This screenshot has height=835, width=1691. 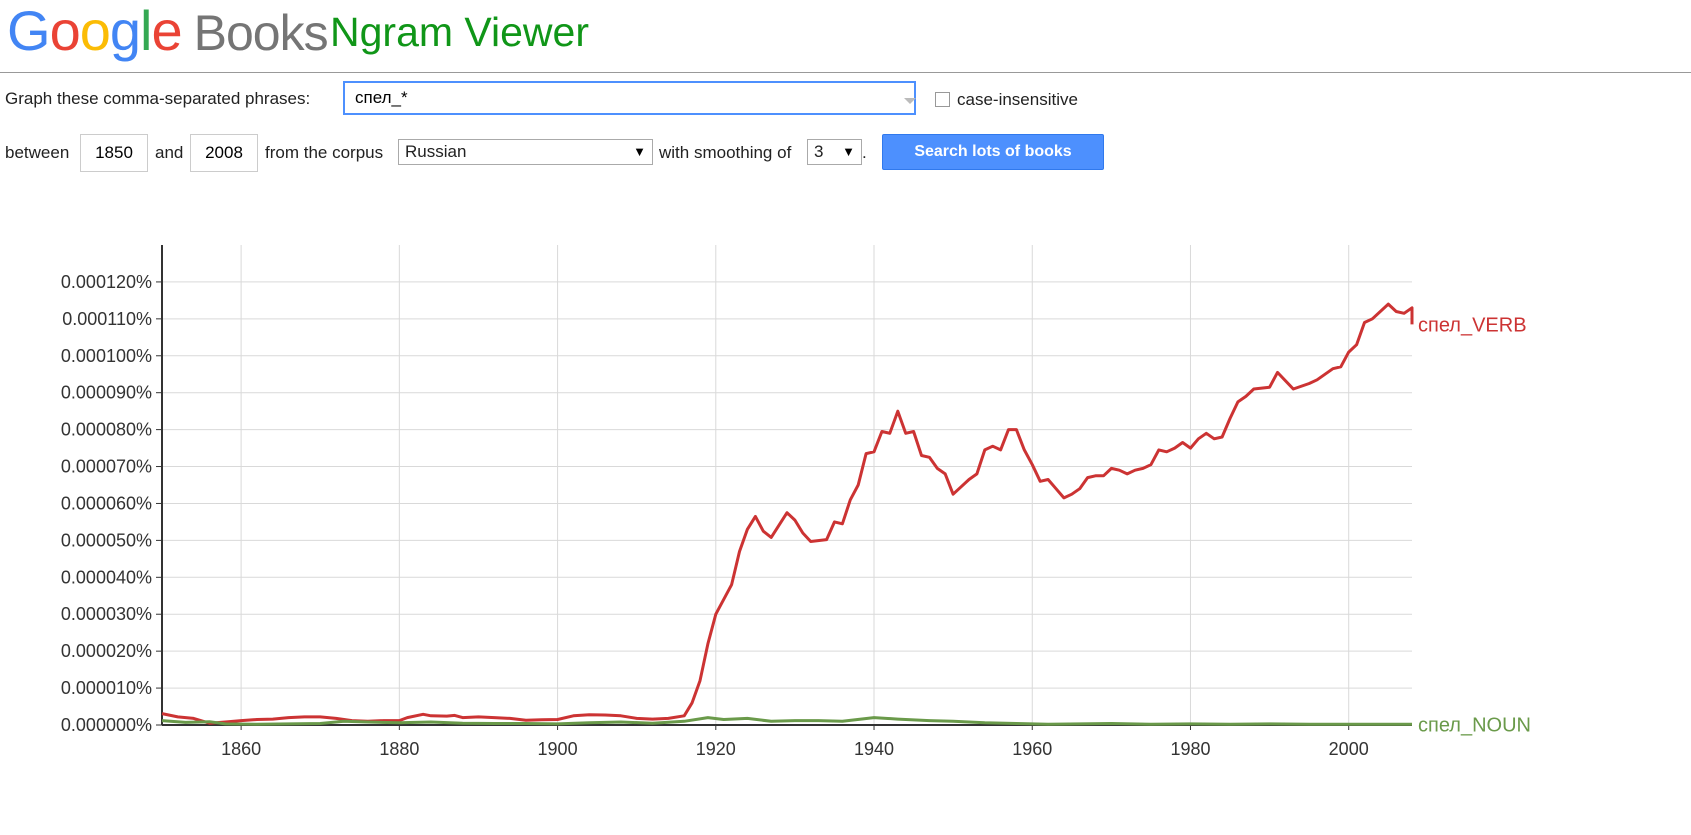 I want to click on y-tick-label: 0.000040%, so click(x=106, y=577).